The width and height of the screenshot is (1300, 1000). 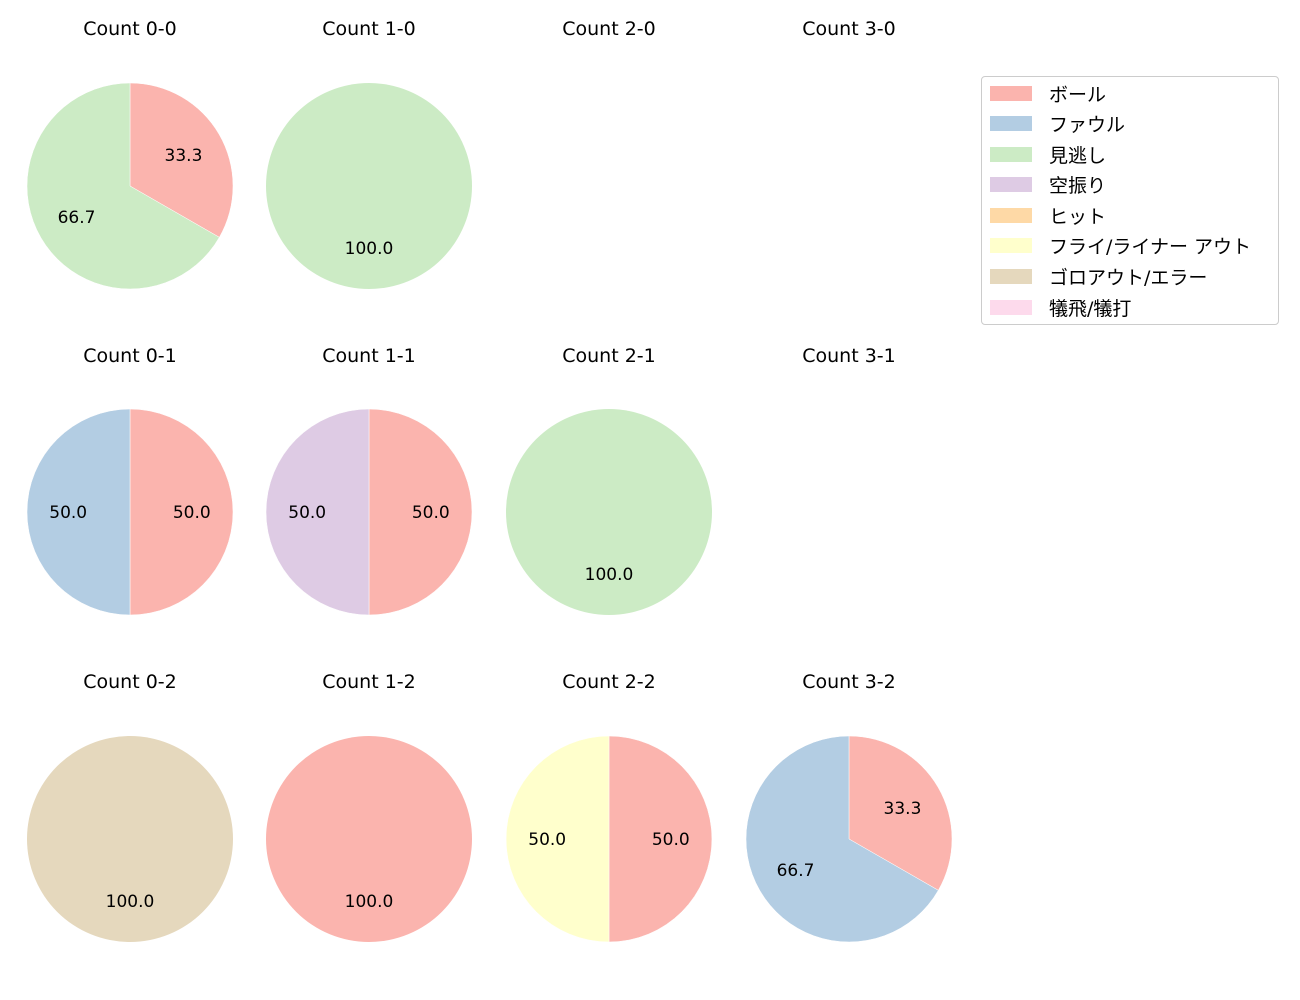 I want to click on legend-label: ゴロアウト/エラー, so click(x=1128, y=277).